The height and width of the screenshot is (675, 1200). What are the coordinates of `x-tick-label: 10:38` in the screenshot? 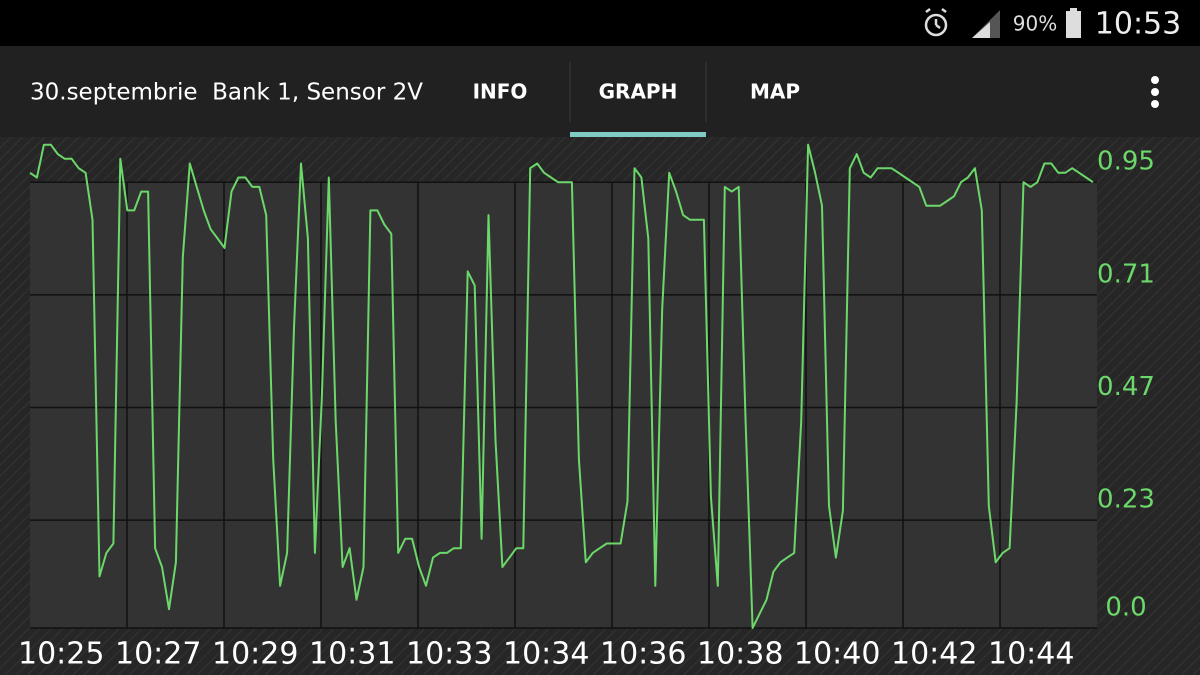 It's located at (740, 654).